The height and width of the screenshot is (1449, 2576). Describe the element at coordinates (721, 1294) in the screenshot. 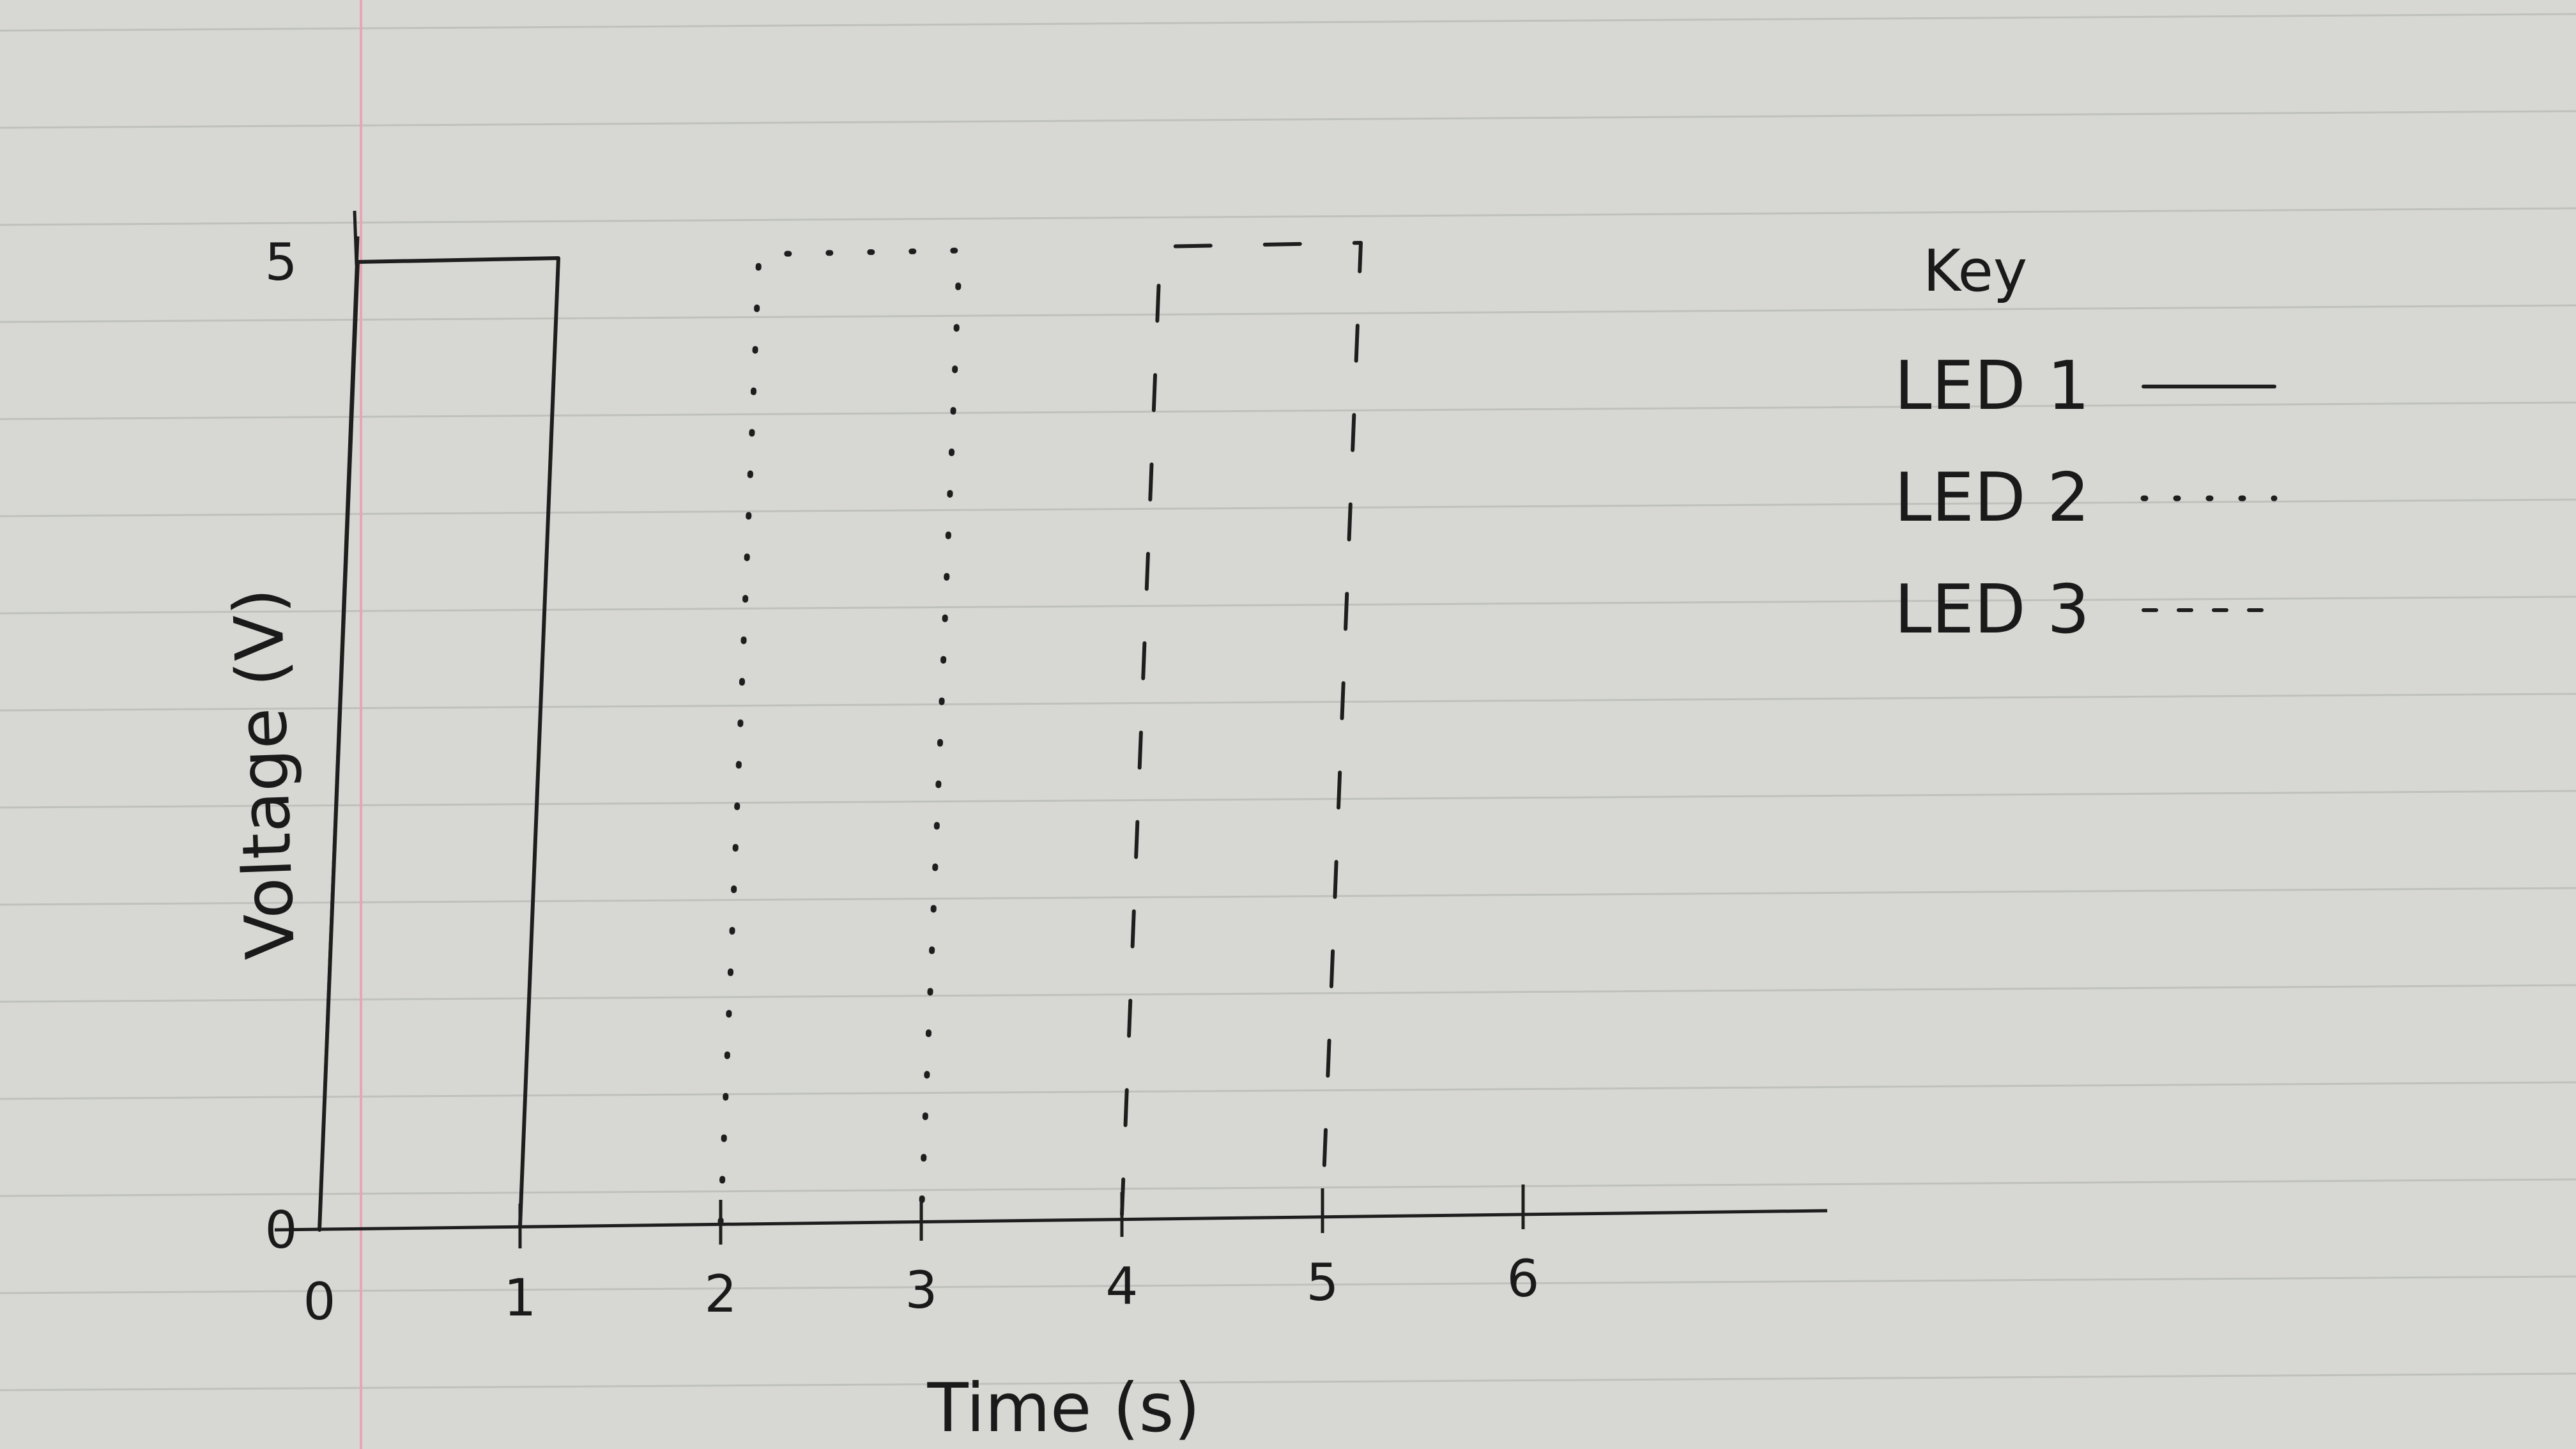

I see `x-tick-label: 2` at that location.